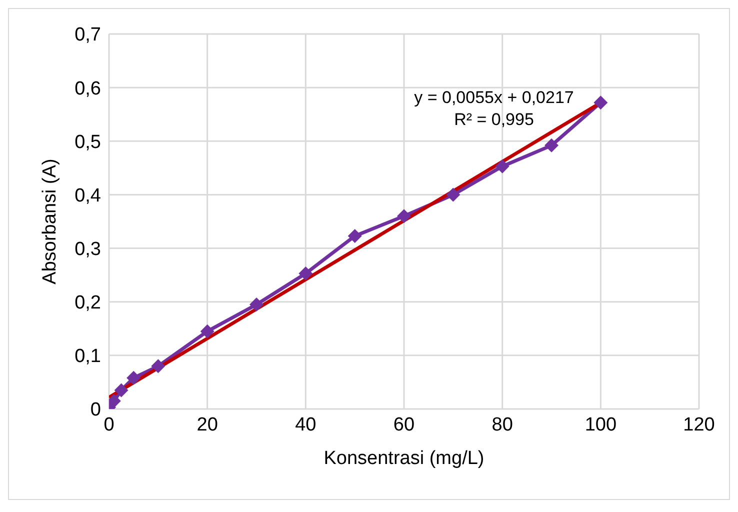  What do you see at coordinates (207, 425) in the screenshot?
I see `x-tick-label: 20` at bounding box center [207, 425].